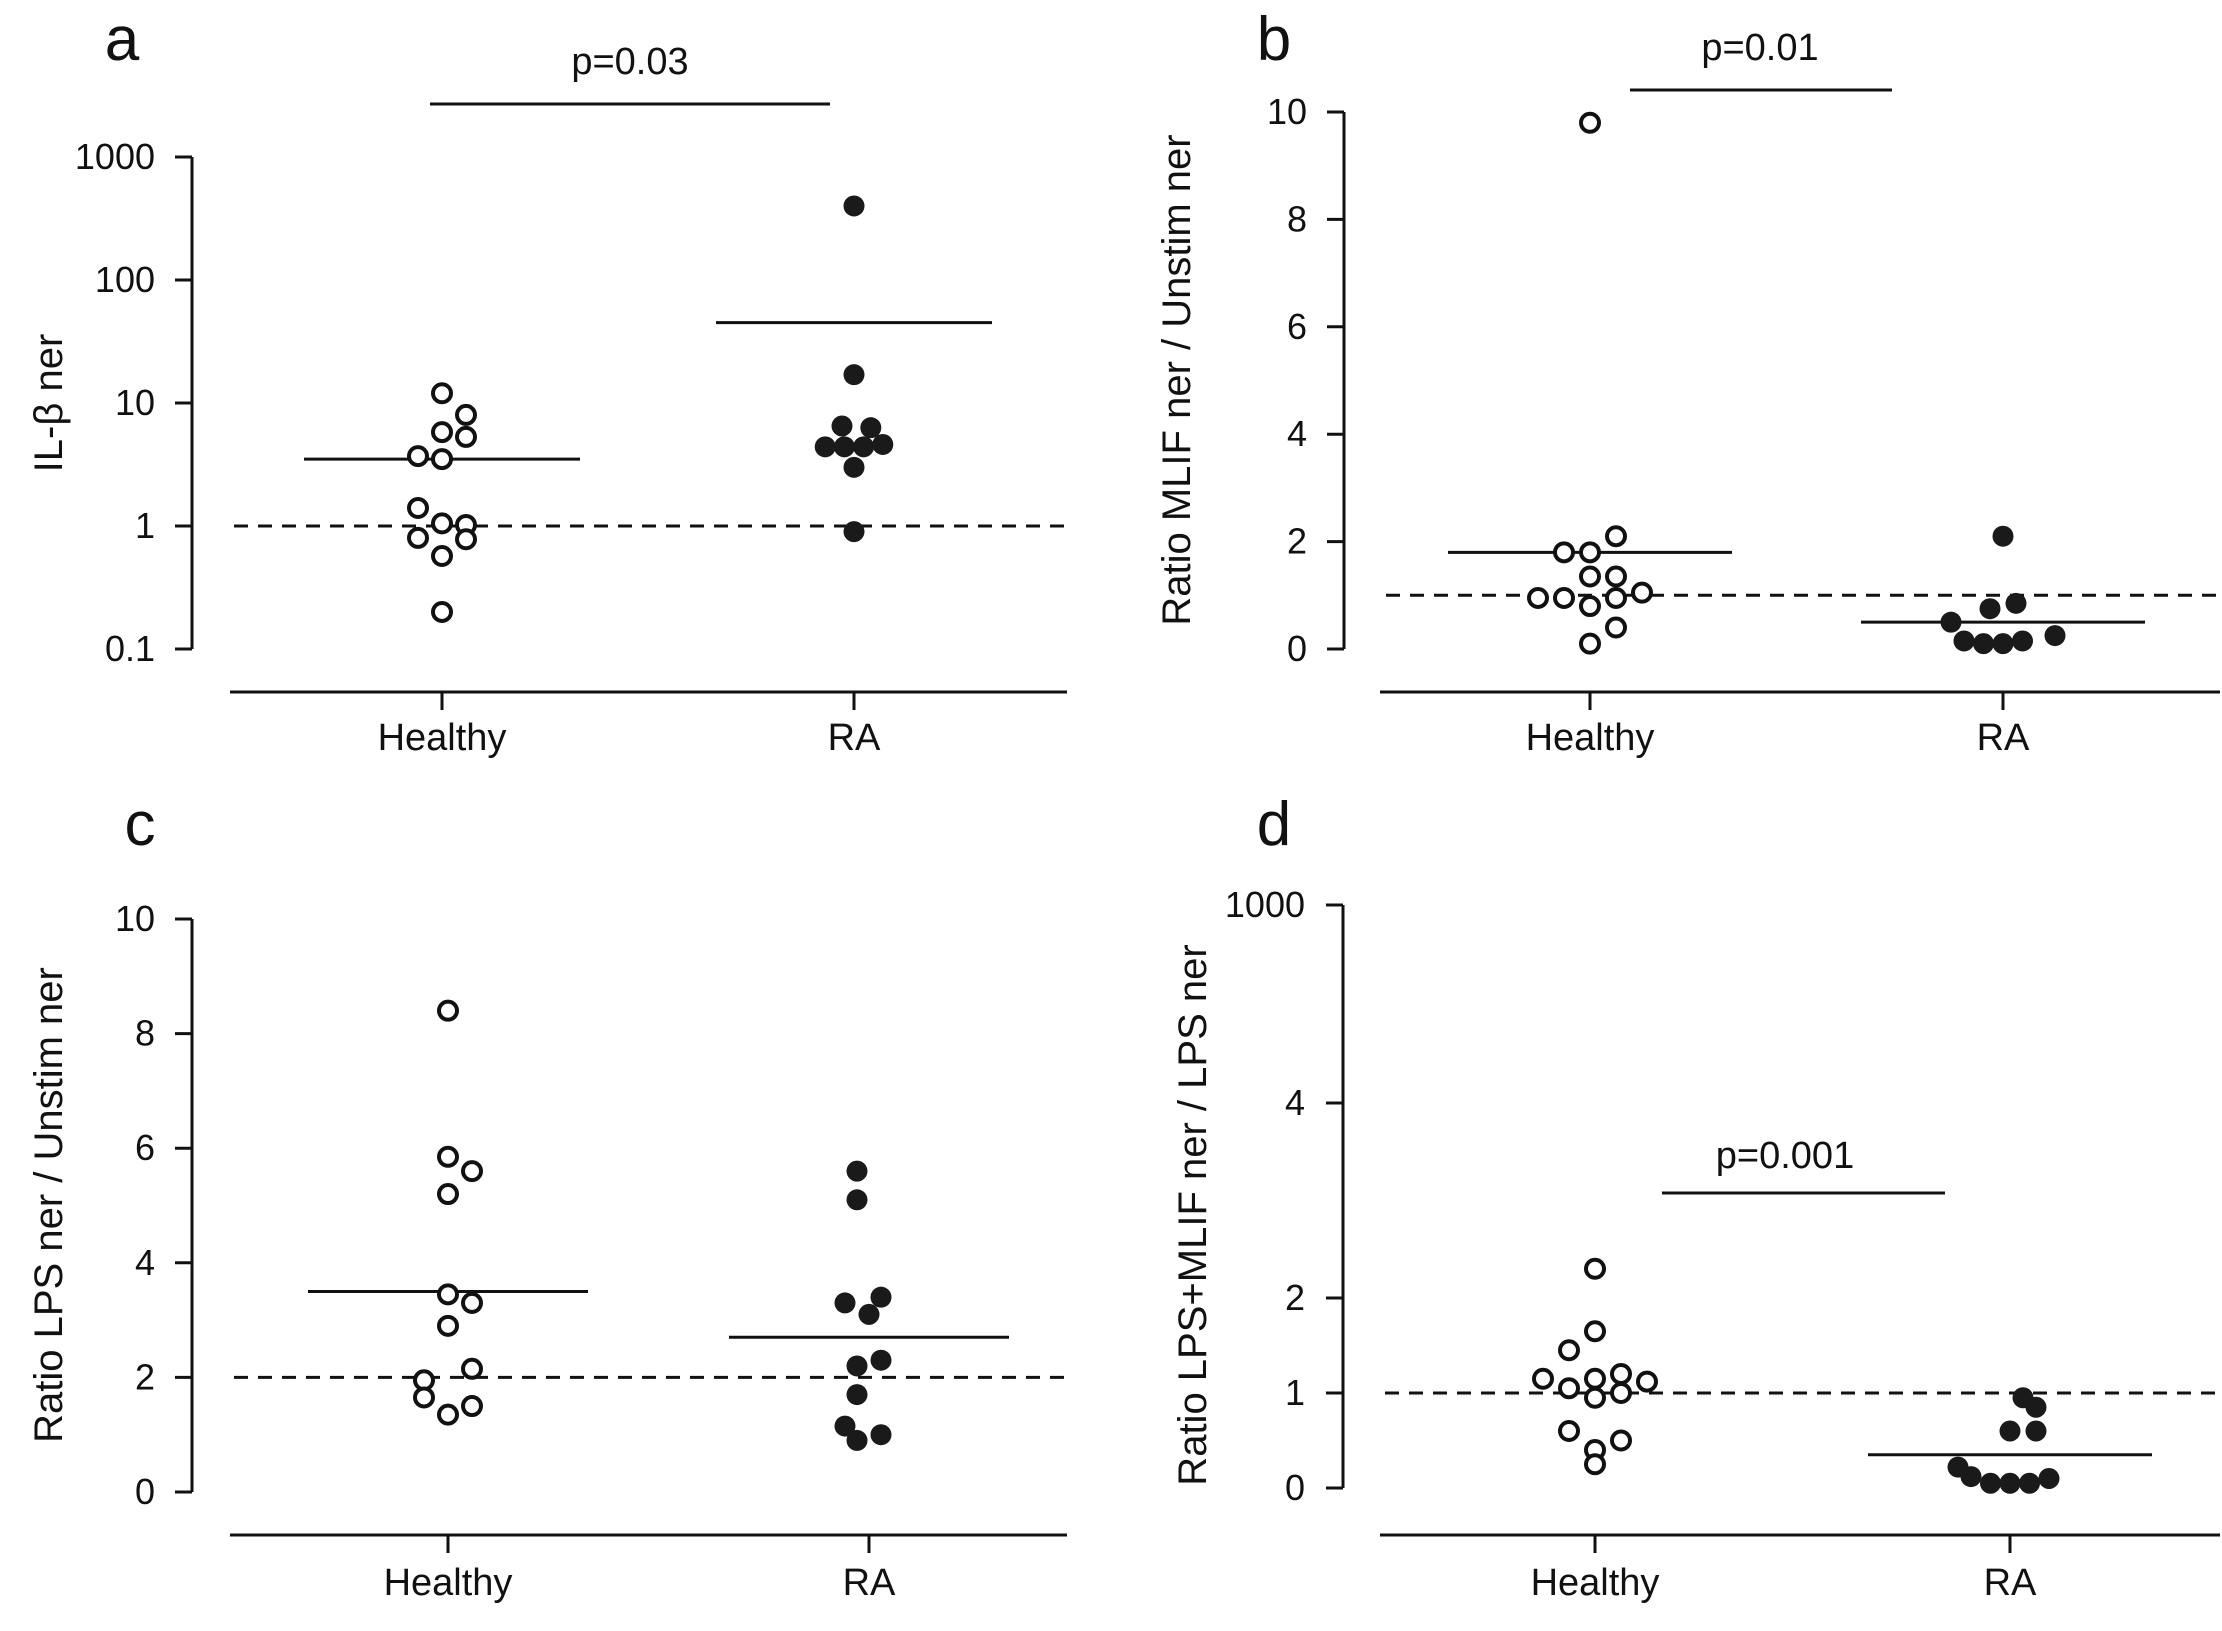 The image size is (2222, 1631). I want to click on panel-d-p-value: p=0.001, so click(1785, 1156).